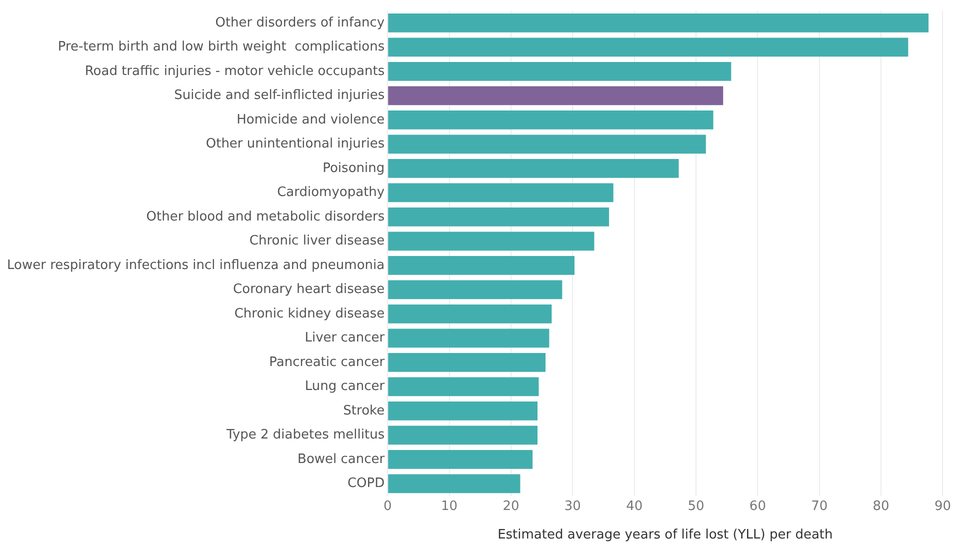  What do you see at coordinates (364, 410) in the screenshot?
I see `y-tick-label: Stroke` at bounding box center [364, 410].